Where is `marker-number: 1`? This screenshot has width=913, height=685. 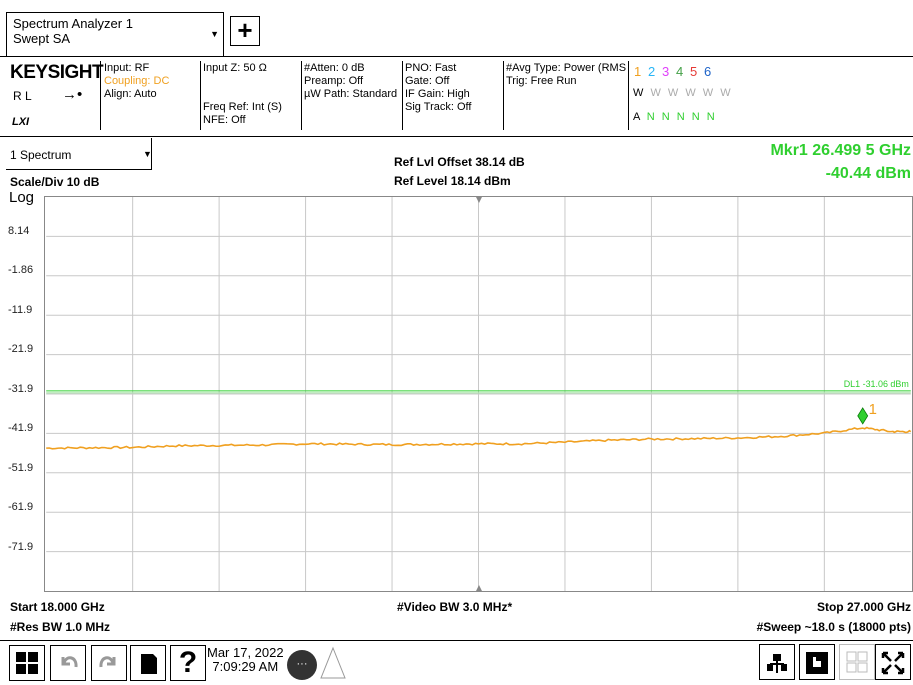 marker-number: 1 is located at coordinates (873, 409).